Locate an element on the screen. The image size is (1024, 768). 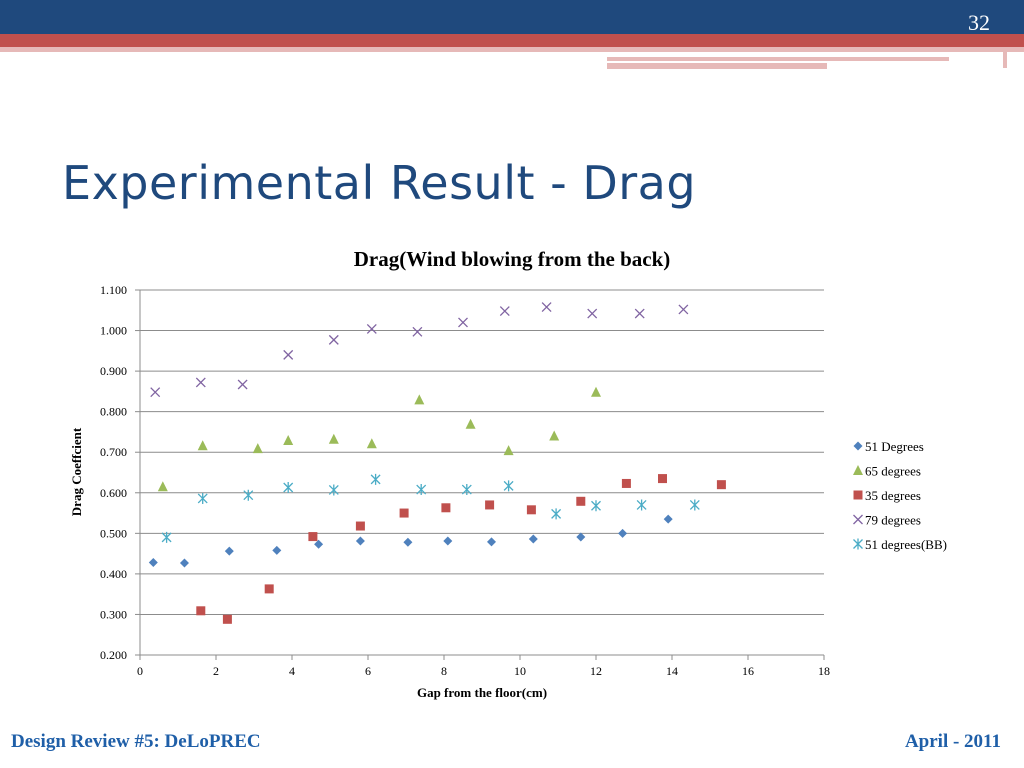
y-tick-label: 1.000 is located at coordinates (113, 331).